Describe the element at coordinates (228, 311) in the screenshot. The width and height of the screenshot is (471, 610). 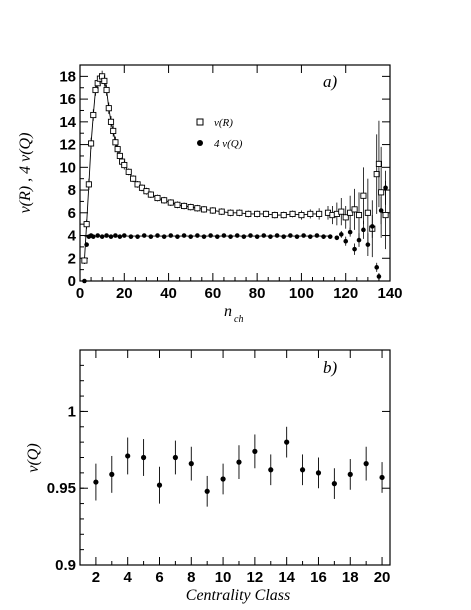
I see `x-axis-label-main: n` at that location.